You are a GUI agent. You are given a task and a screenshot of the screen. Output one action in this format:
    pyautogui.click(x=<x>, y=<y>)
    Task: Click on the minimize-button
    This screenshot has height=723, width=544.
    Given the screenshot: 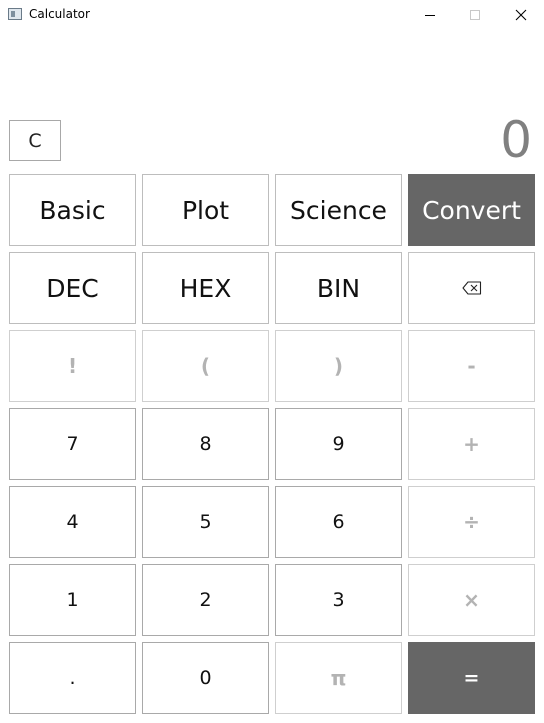 What is the action you would take?
    pyautogui.click(x=430, y=15)
    